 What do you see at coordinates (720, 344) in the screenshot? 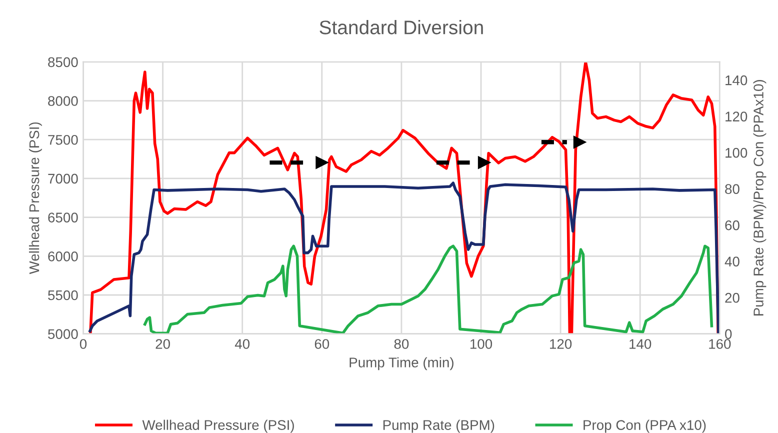
I see `x-tick-label: 160` at bounding box center [720, 344].